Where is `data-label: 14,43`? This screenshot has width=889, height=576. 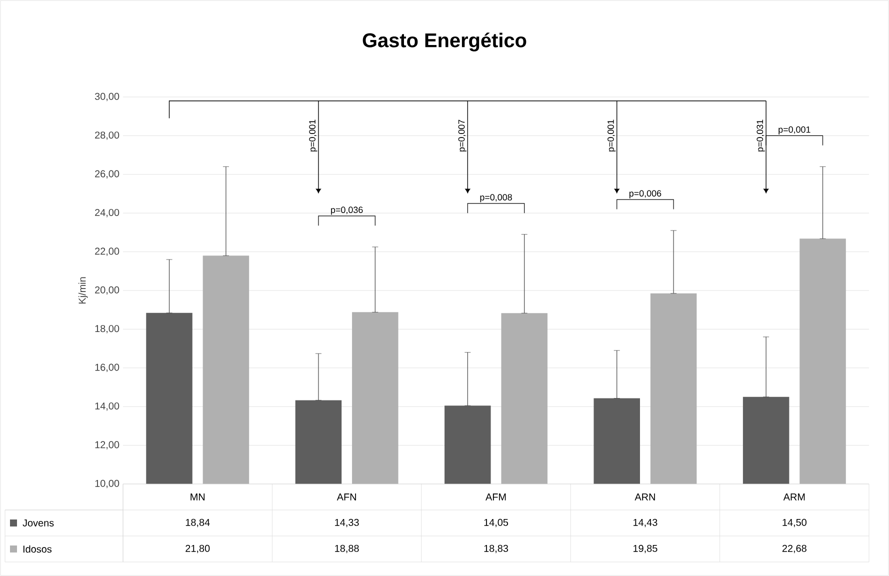 data-label: 14,43 is located at coordinates (646, 523).